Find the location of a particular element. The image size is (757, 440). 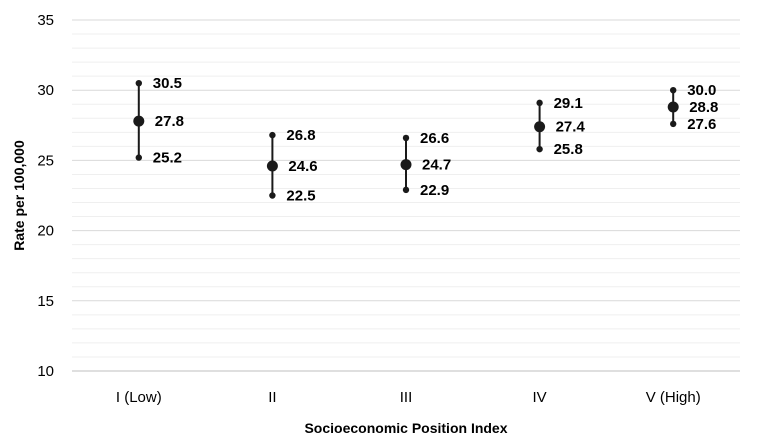

estimate-data-label: 28.8 is located at coordinates (703, 107).